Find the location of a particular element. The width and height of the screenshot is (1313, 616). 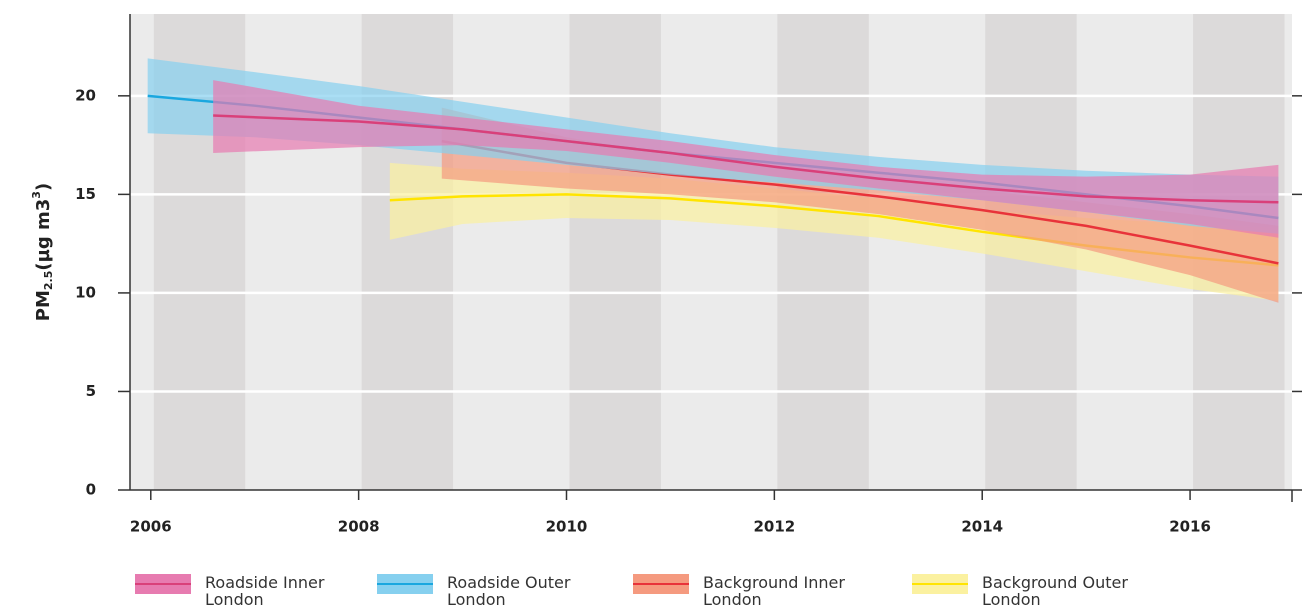

y-tick-label: 5 is located at coordinates (91, 391).